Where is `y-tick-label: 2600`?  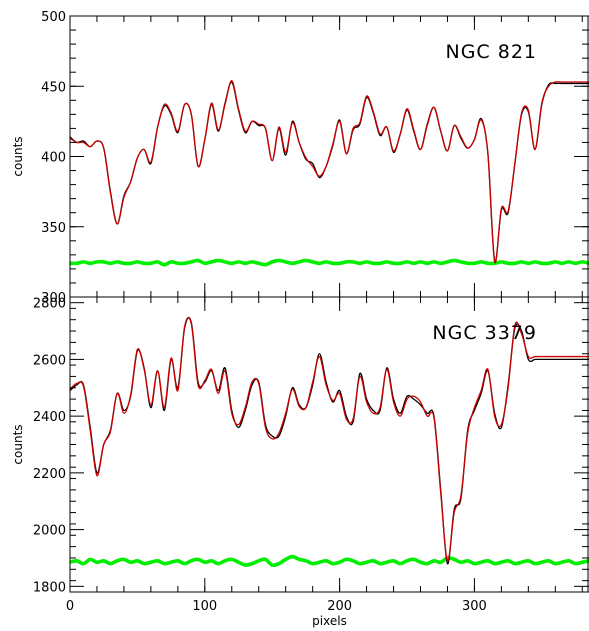 y-tick-label: 2600 is located at coordinates (49, 360).